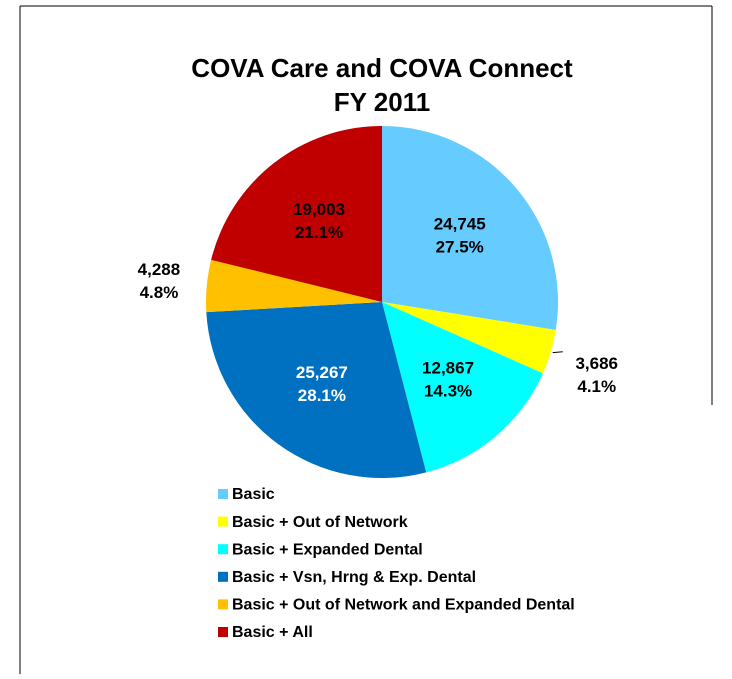 The width and height of the screenshot is (732, 679). I want to click on legend-label: Basic + Expanded Dental, so click(327, 549).